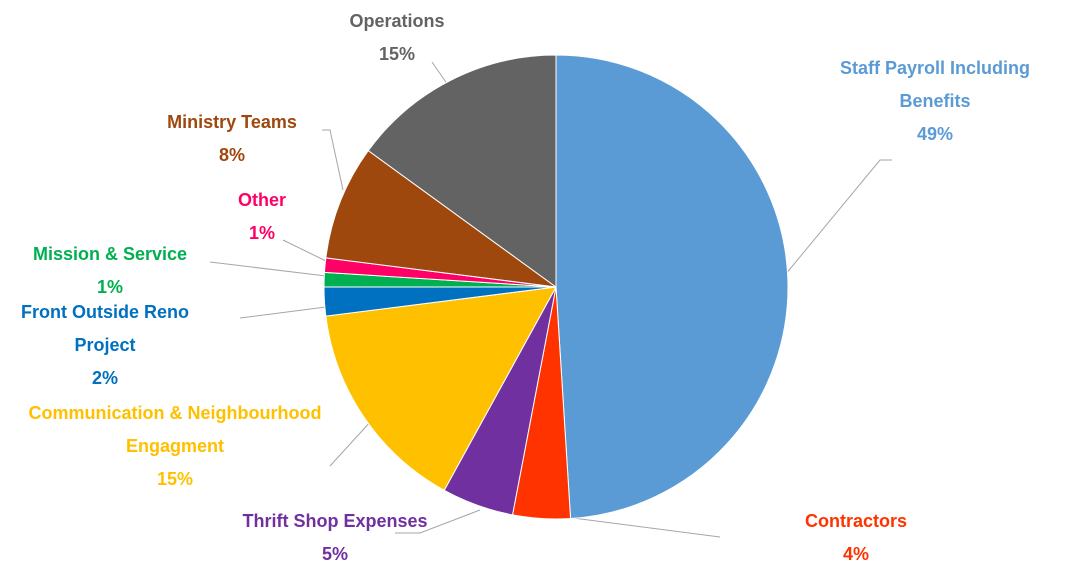 The width and height of the screenshot is (1065, 563). I want to click on category-name: Front Outside Reno Project, so click(105, 328).